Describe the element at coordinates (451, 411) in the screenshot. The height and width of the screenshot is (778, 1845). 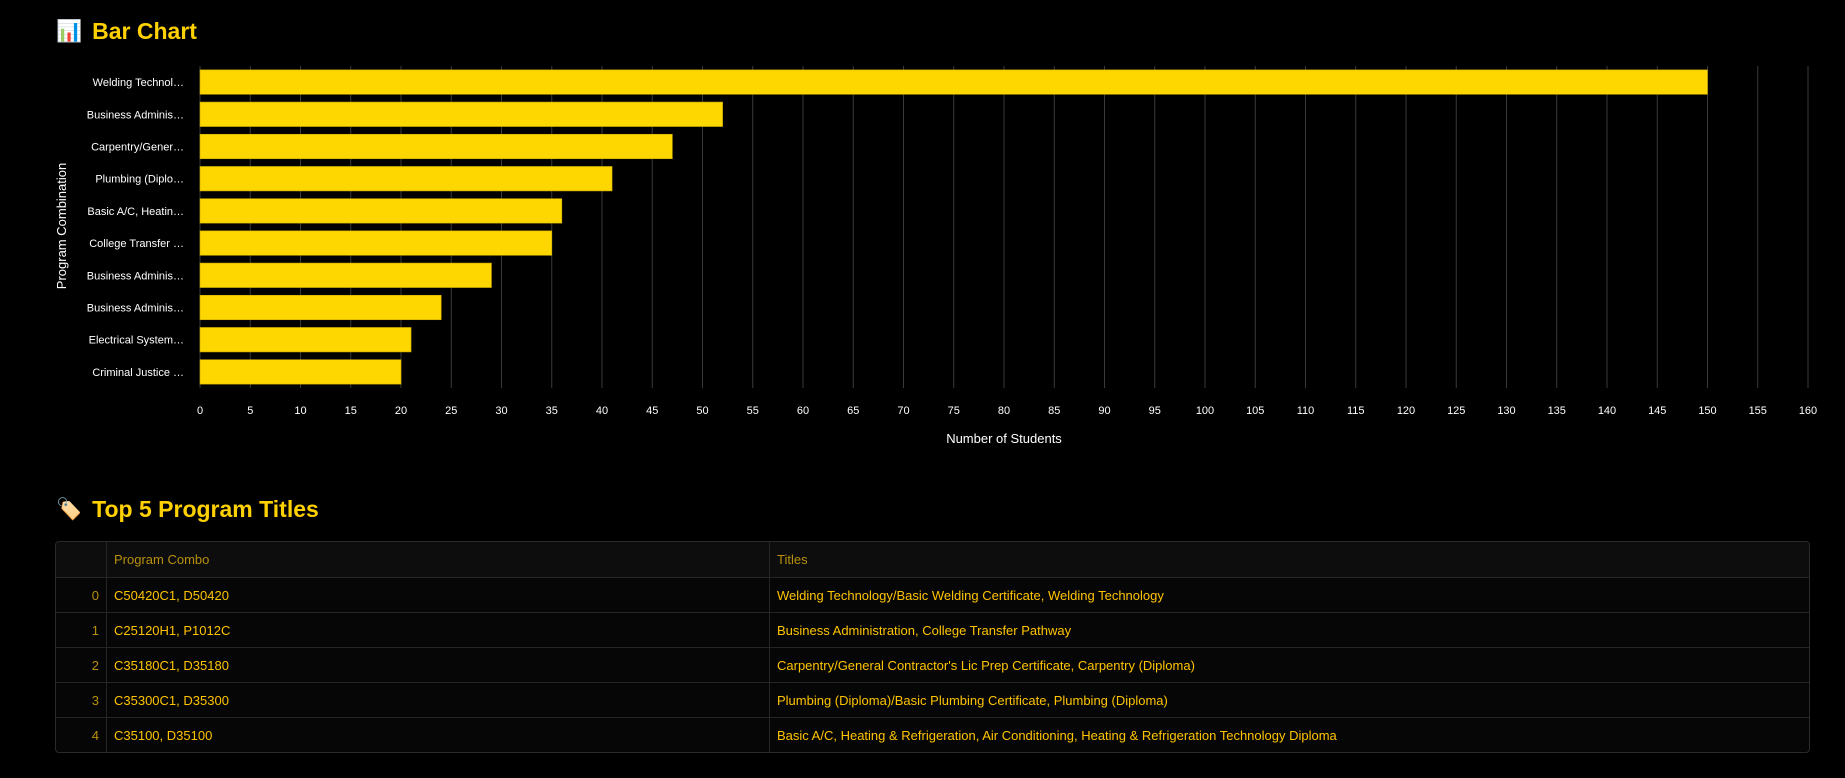
I see `x-tick-label: 25` at that location.